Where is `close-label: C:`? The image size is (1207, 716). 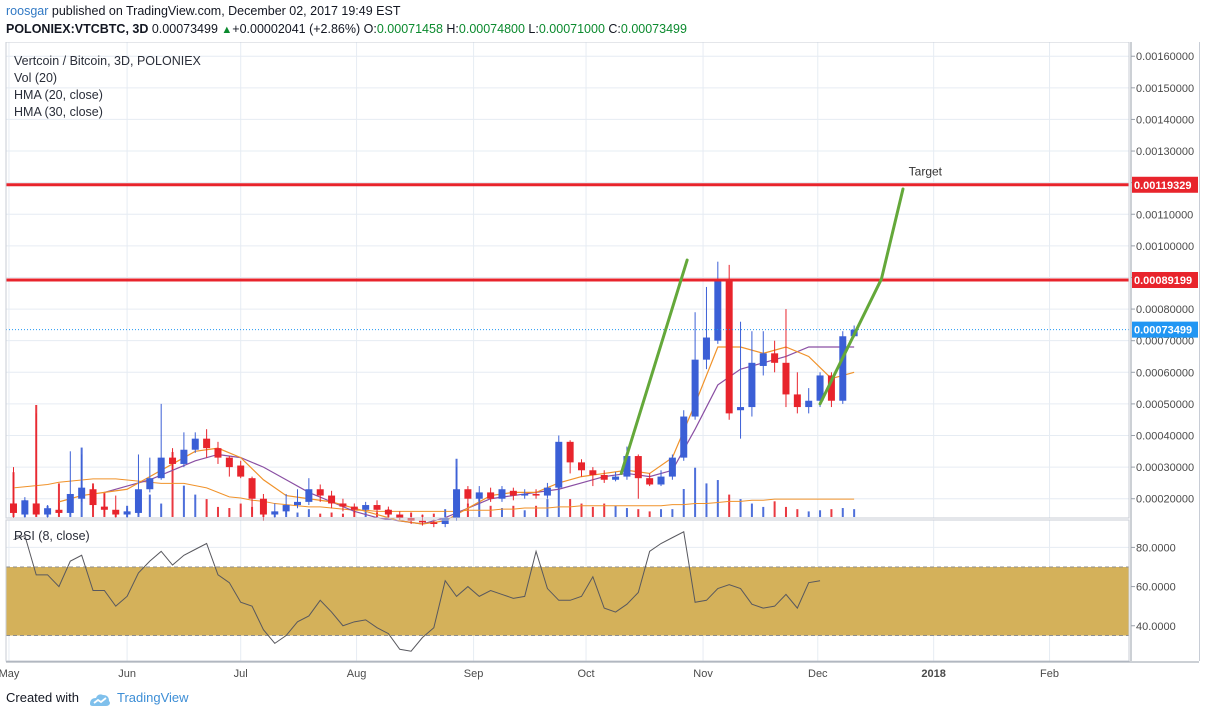 close-label: C: is located at coordinates (614, 29).